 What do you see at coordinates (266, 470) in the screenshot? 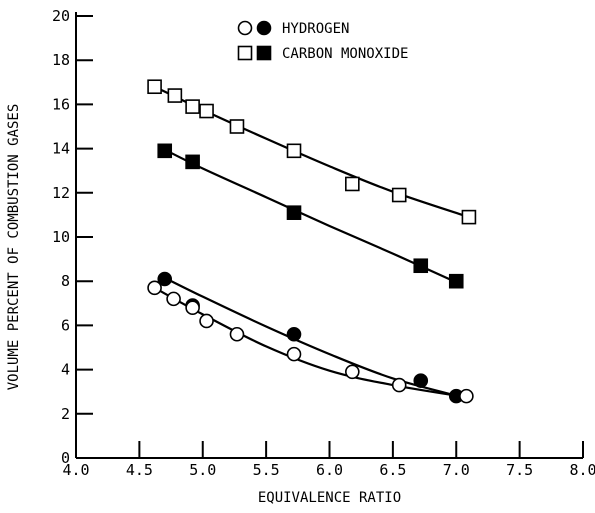
I see `x-tick-label: 5.5` at bounding box center [266, 470].